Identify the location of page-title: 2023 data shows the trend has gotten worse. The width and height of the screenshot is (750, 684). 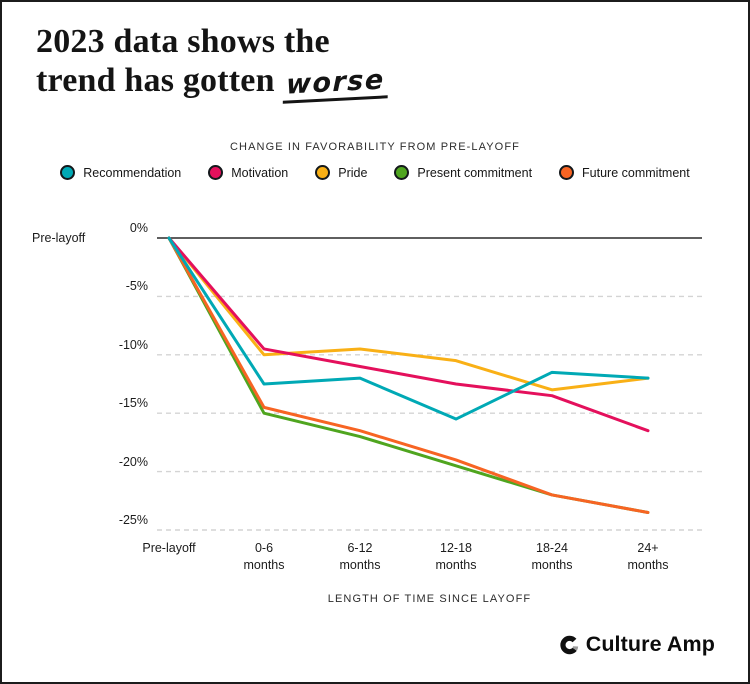
(212, 63).